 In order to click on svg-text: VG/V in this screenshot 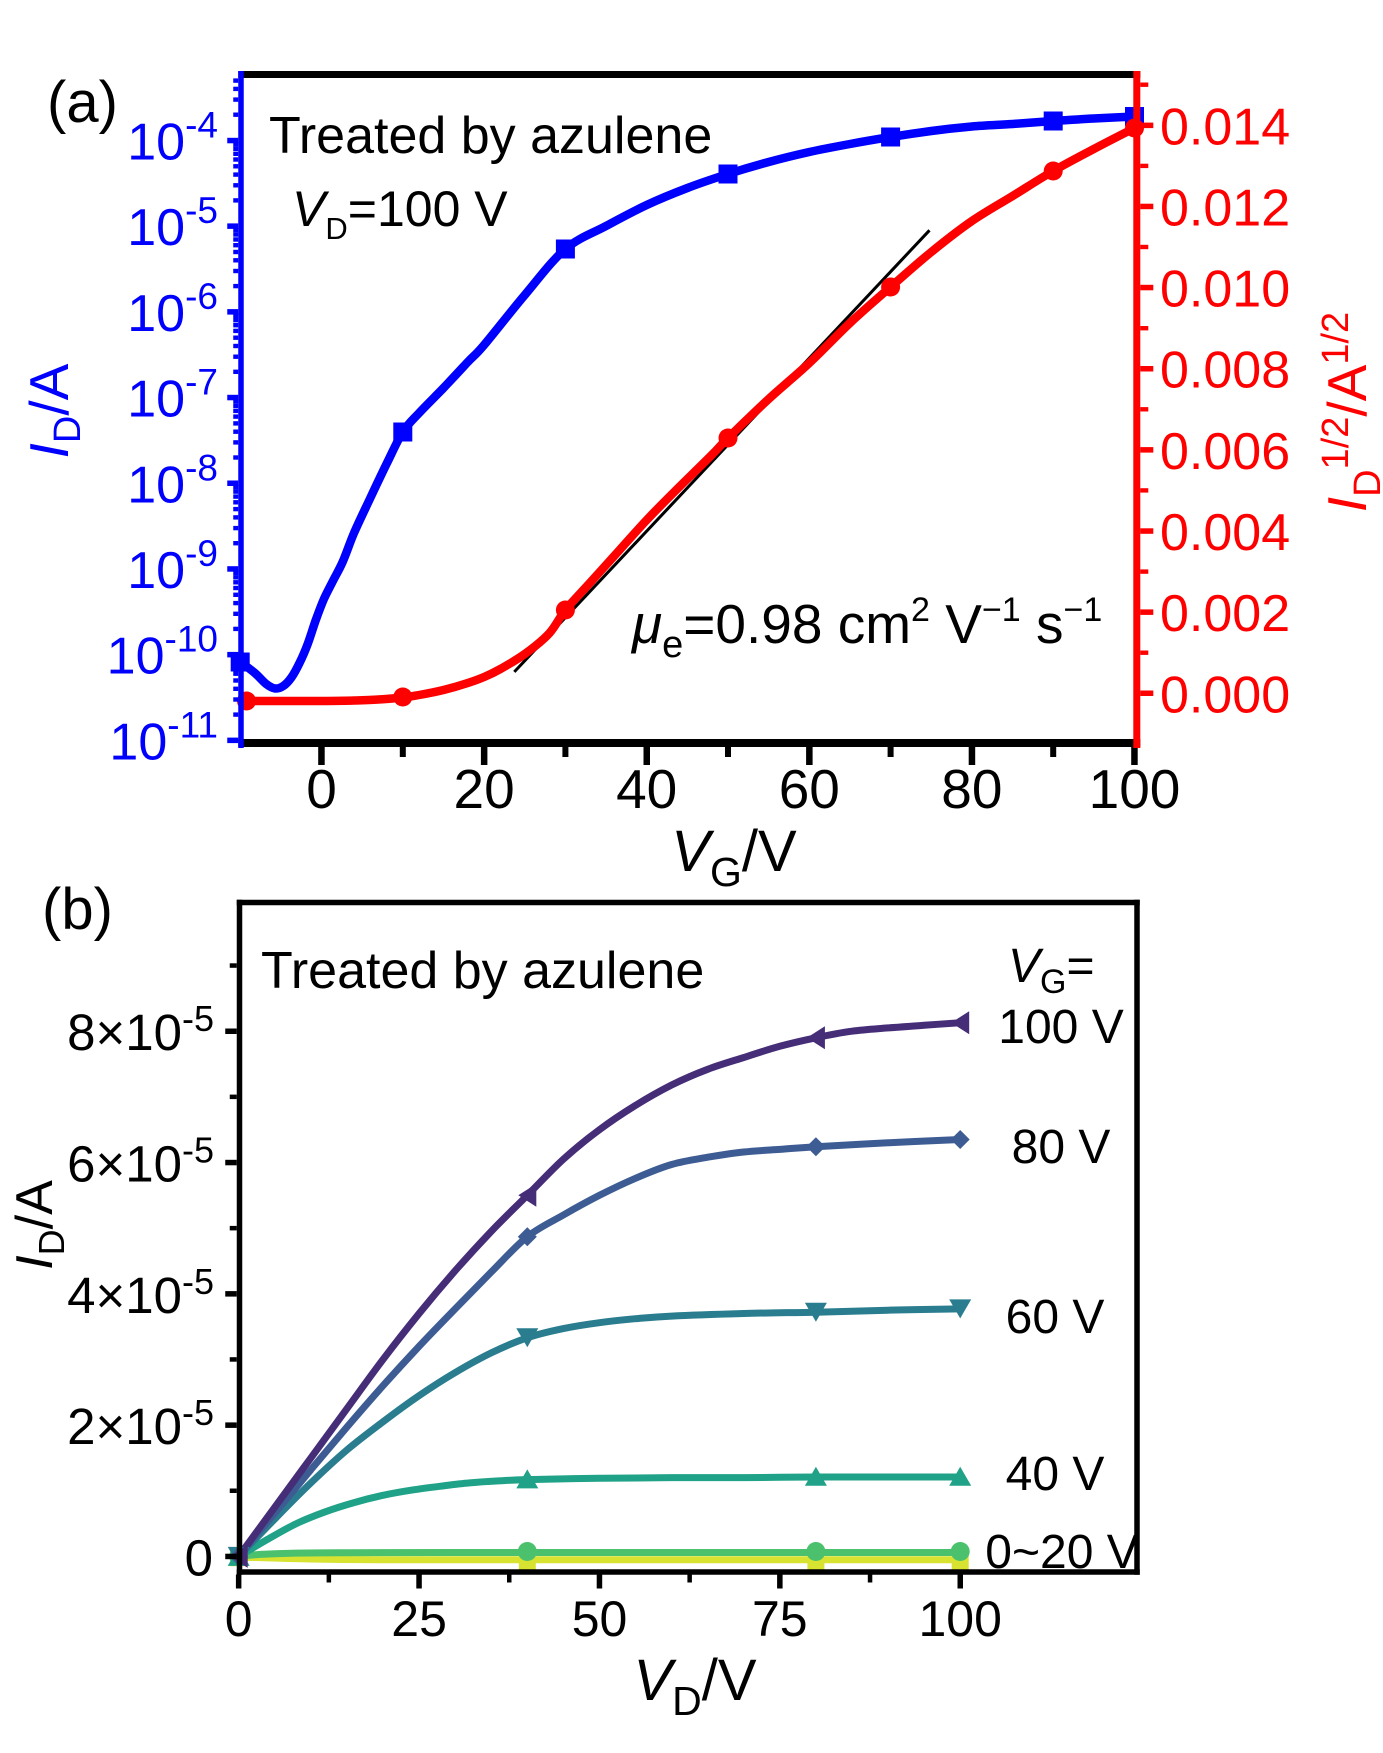, I will do `click(734, 857)`.